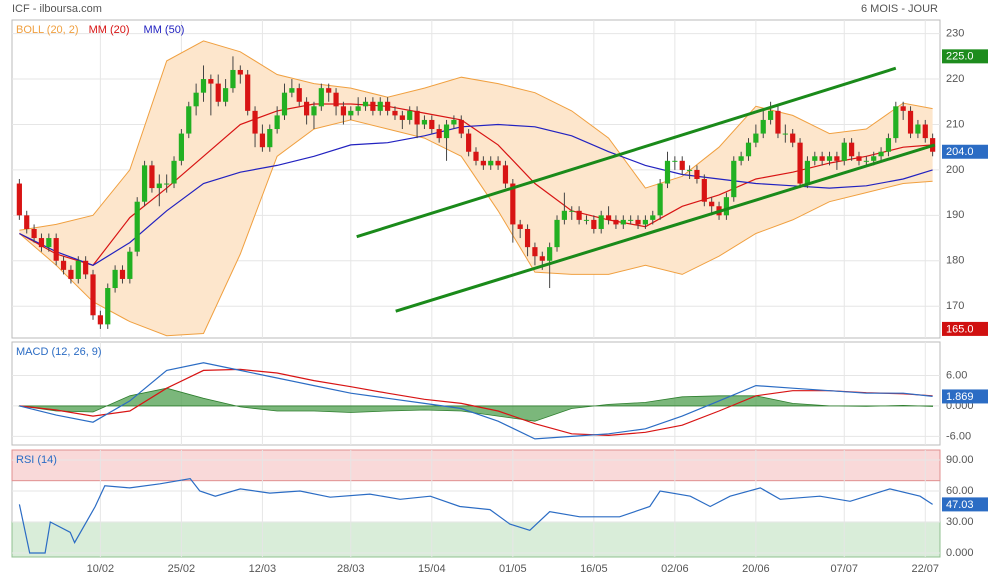 This screenshot has height=580, width=990. What do you see at coordinates (756, 569) in the screenshot?
I see `x-tick-label: 20/06` at bounding box center [756, 569].